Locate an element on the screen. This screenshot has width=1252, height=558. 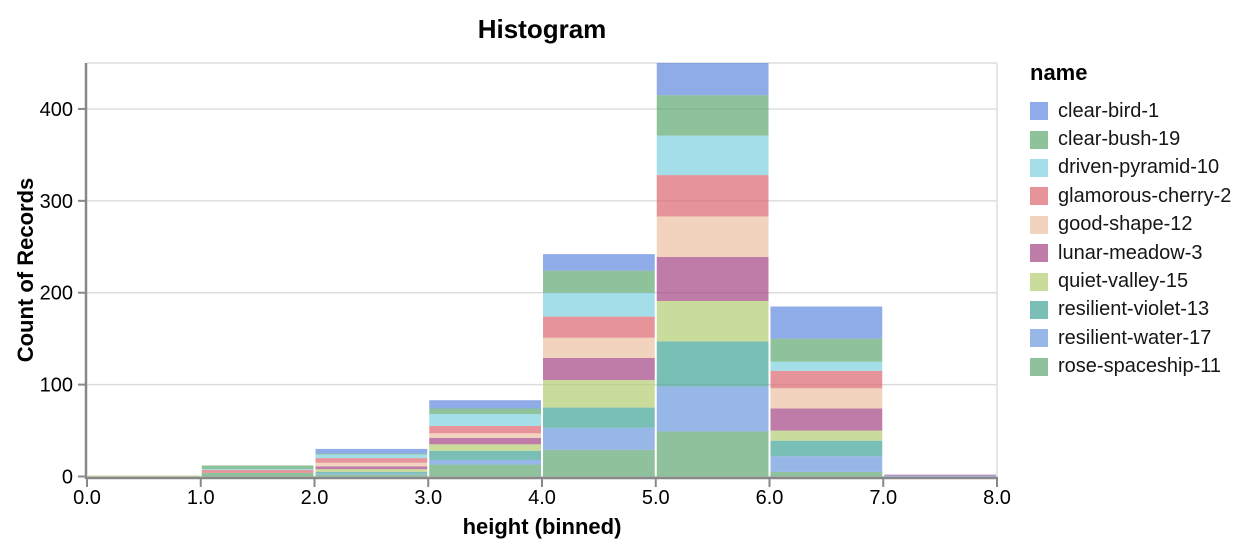
legend-item-label: clear-bush-19 is located at coordinates (1119, 139).